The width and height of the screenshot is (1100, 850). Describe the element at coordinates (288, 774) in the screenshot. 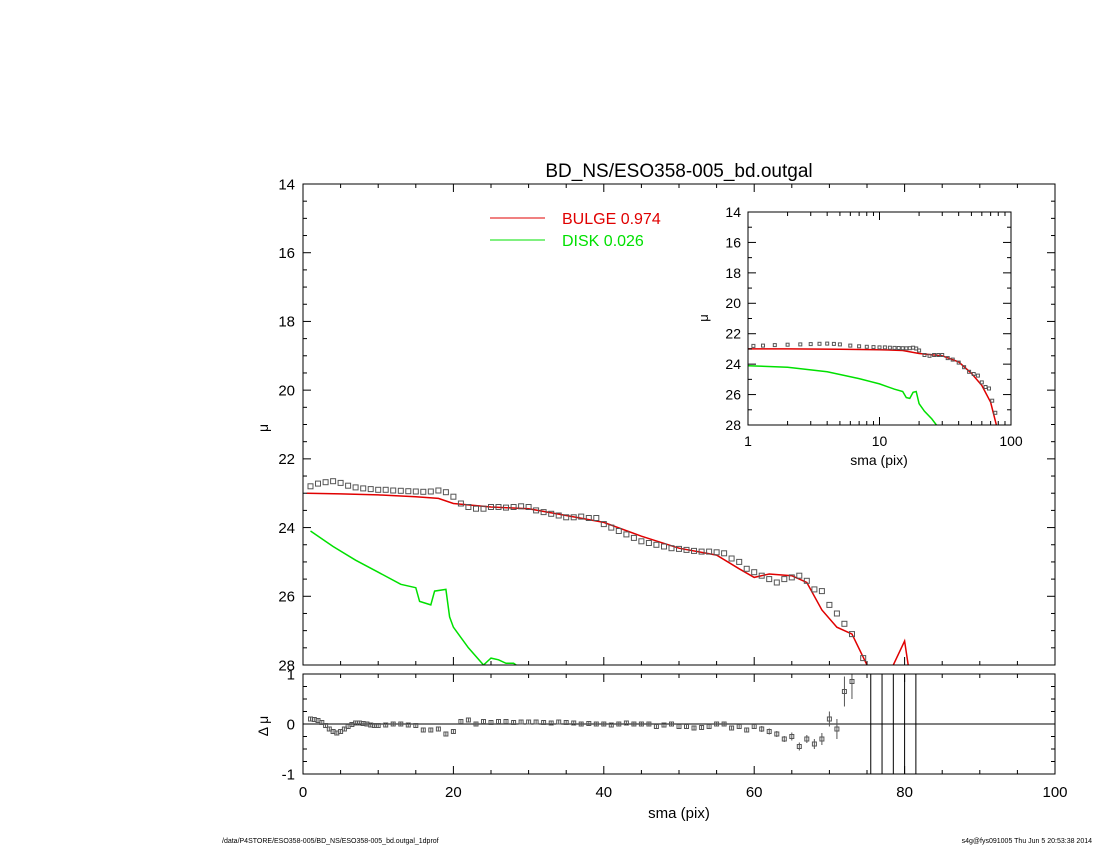

I see `y-tick-label: -1` at that location.